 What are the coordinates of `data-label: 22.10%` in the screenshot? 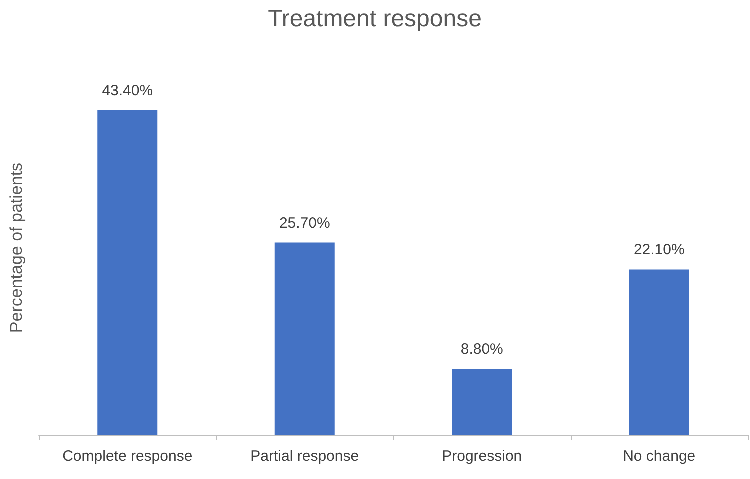 It's located at (659, 250).